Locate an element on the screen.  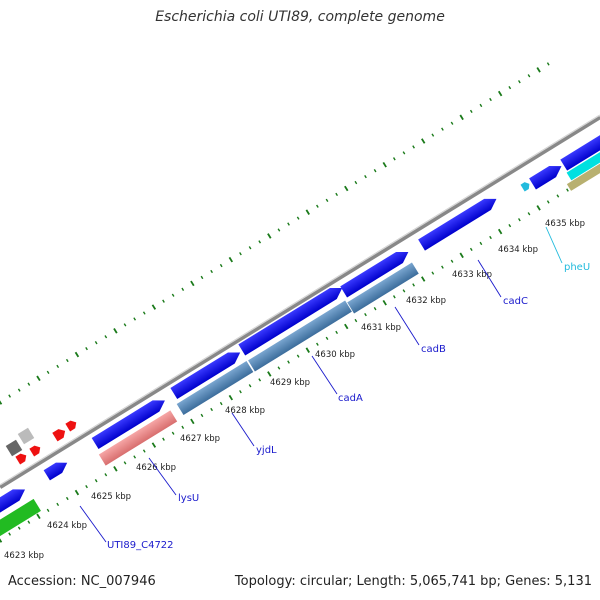
kbp-label: 4632 kbp is located at coordinates (426, 301).